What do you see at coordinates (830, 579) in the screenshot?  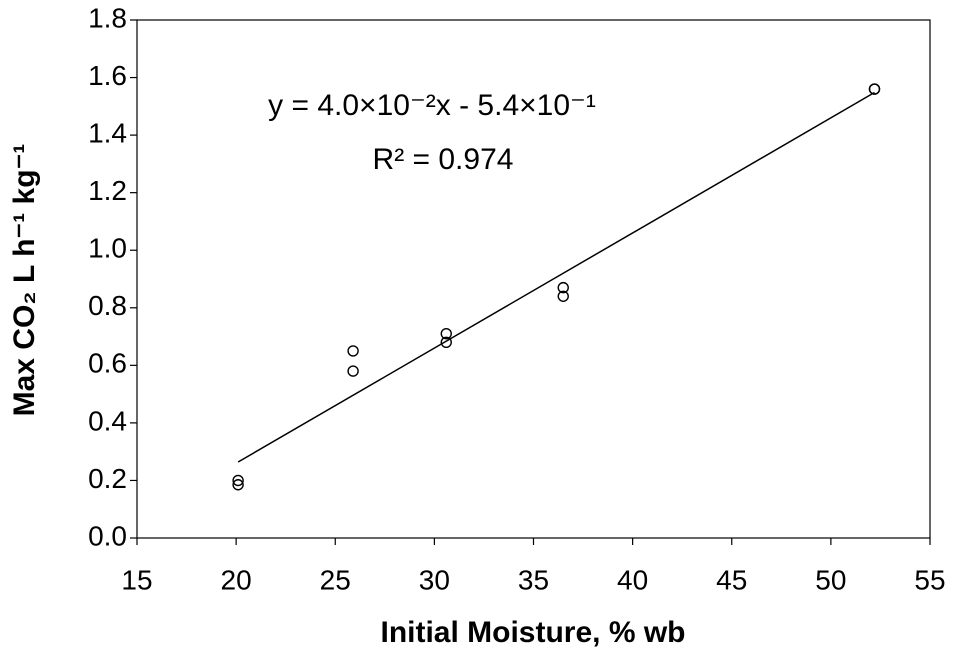 I see `x-tick-label: 50` at bounding box center [830, 579].